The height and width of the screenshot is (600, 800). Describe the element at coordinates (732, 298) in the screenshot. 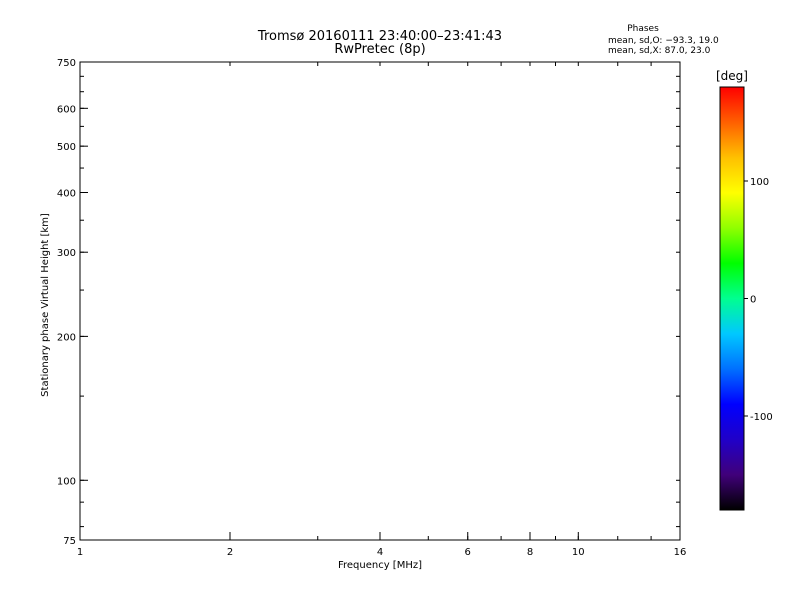

I see `colorbar-gradient` at that location.